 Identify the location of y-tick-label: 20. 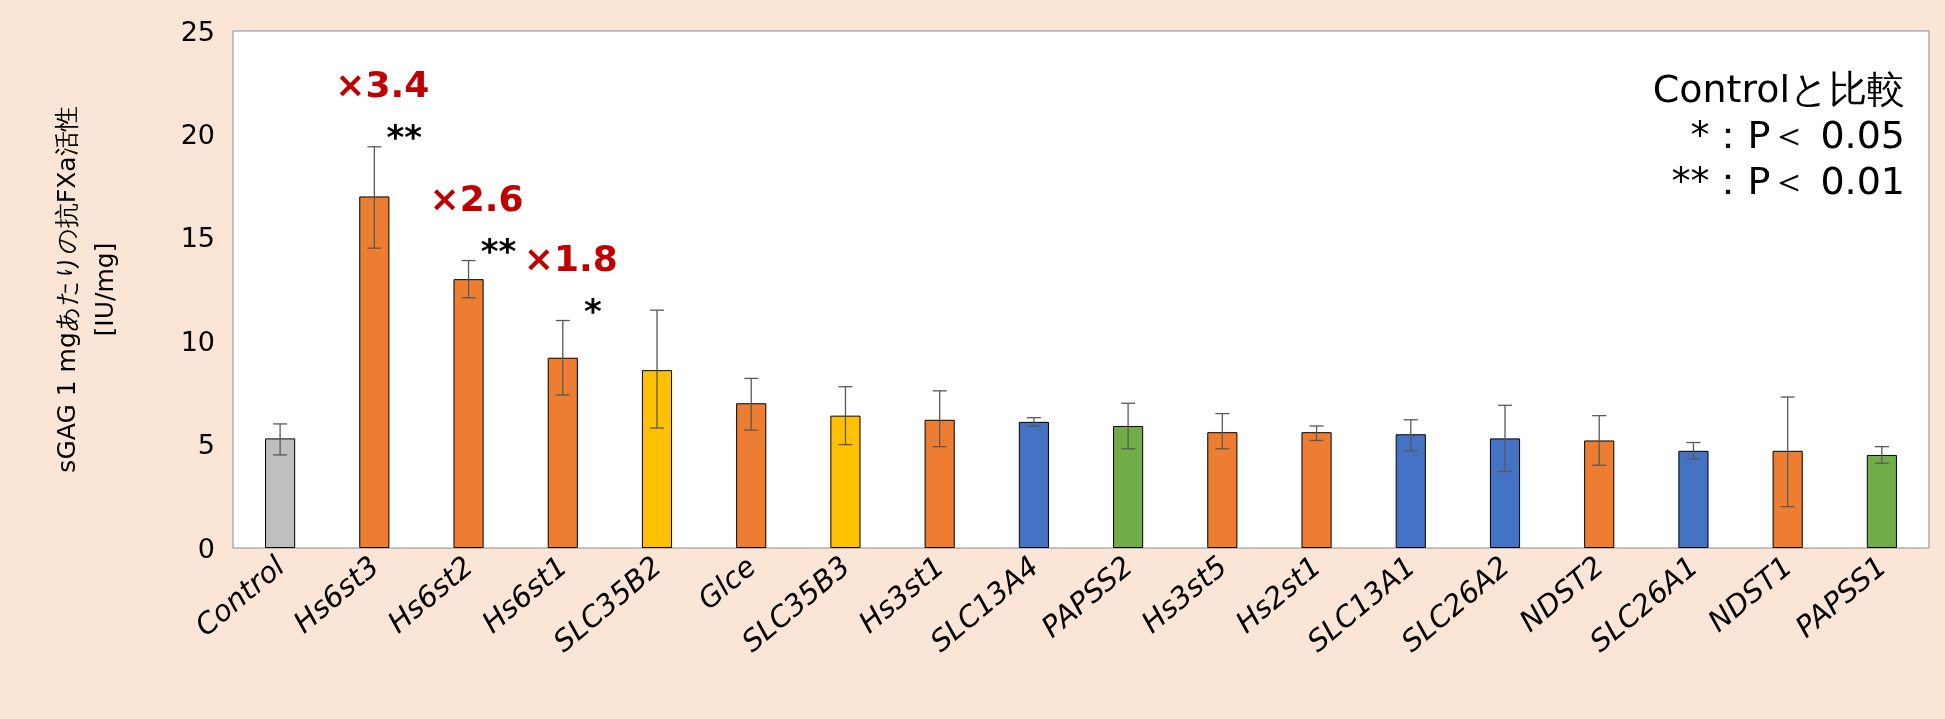
(197, 134).